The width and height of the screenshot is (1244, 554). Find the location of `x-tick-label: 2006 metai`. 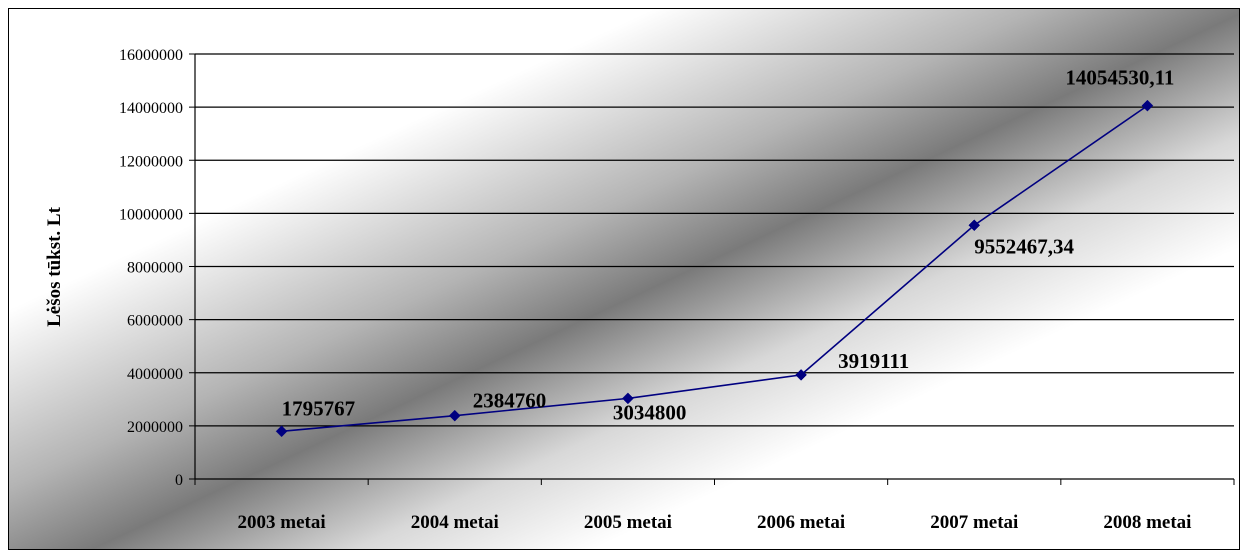

x-tick-label: 2006 metai is located at coordinates (801, 522).